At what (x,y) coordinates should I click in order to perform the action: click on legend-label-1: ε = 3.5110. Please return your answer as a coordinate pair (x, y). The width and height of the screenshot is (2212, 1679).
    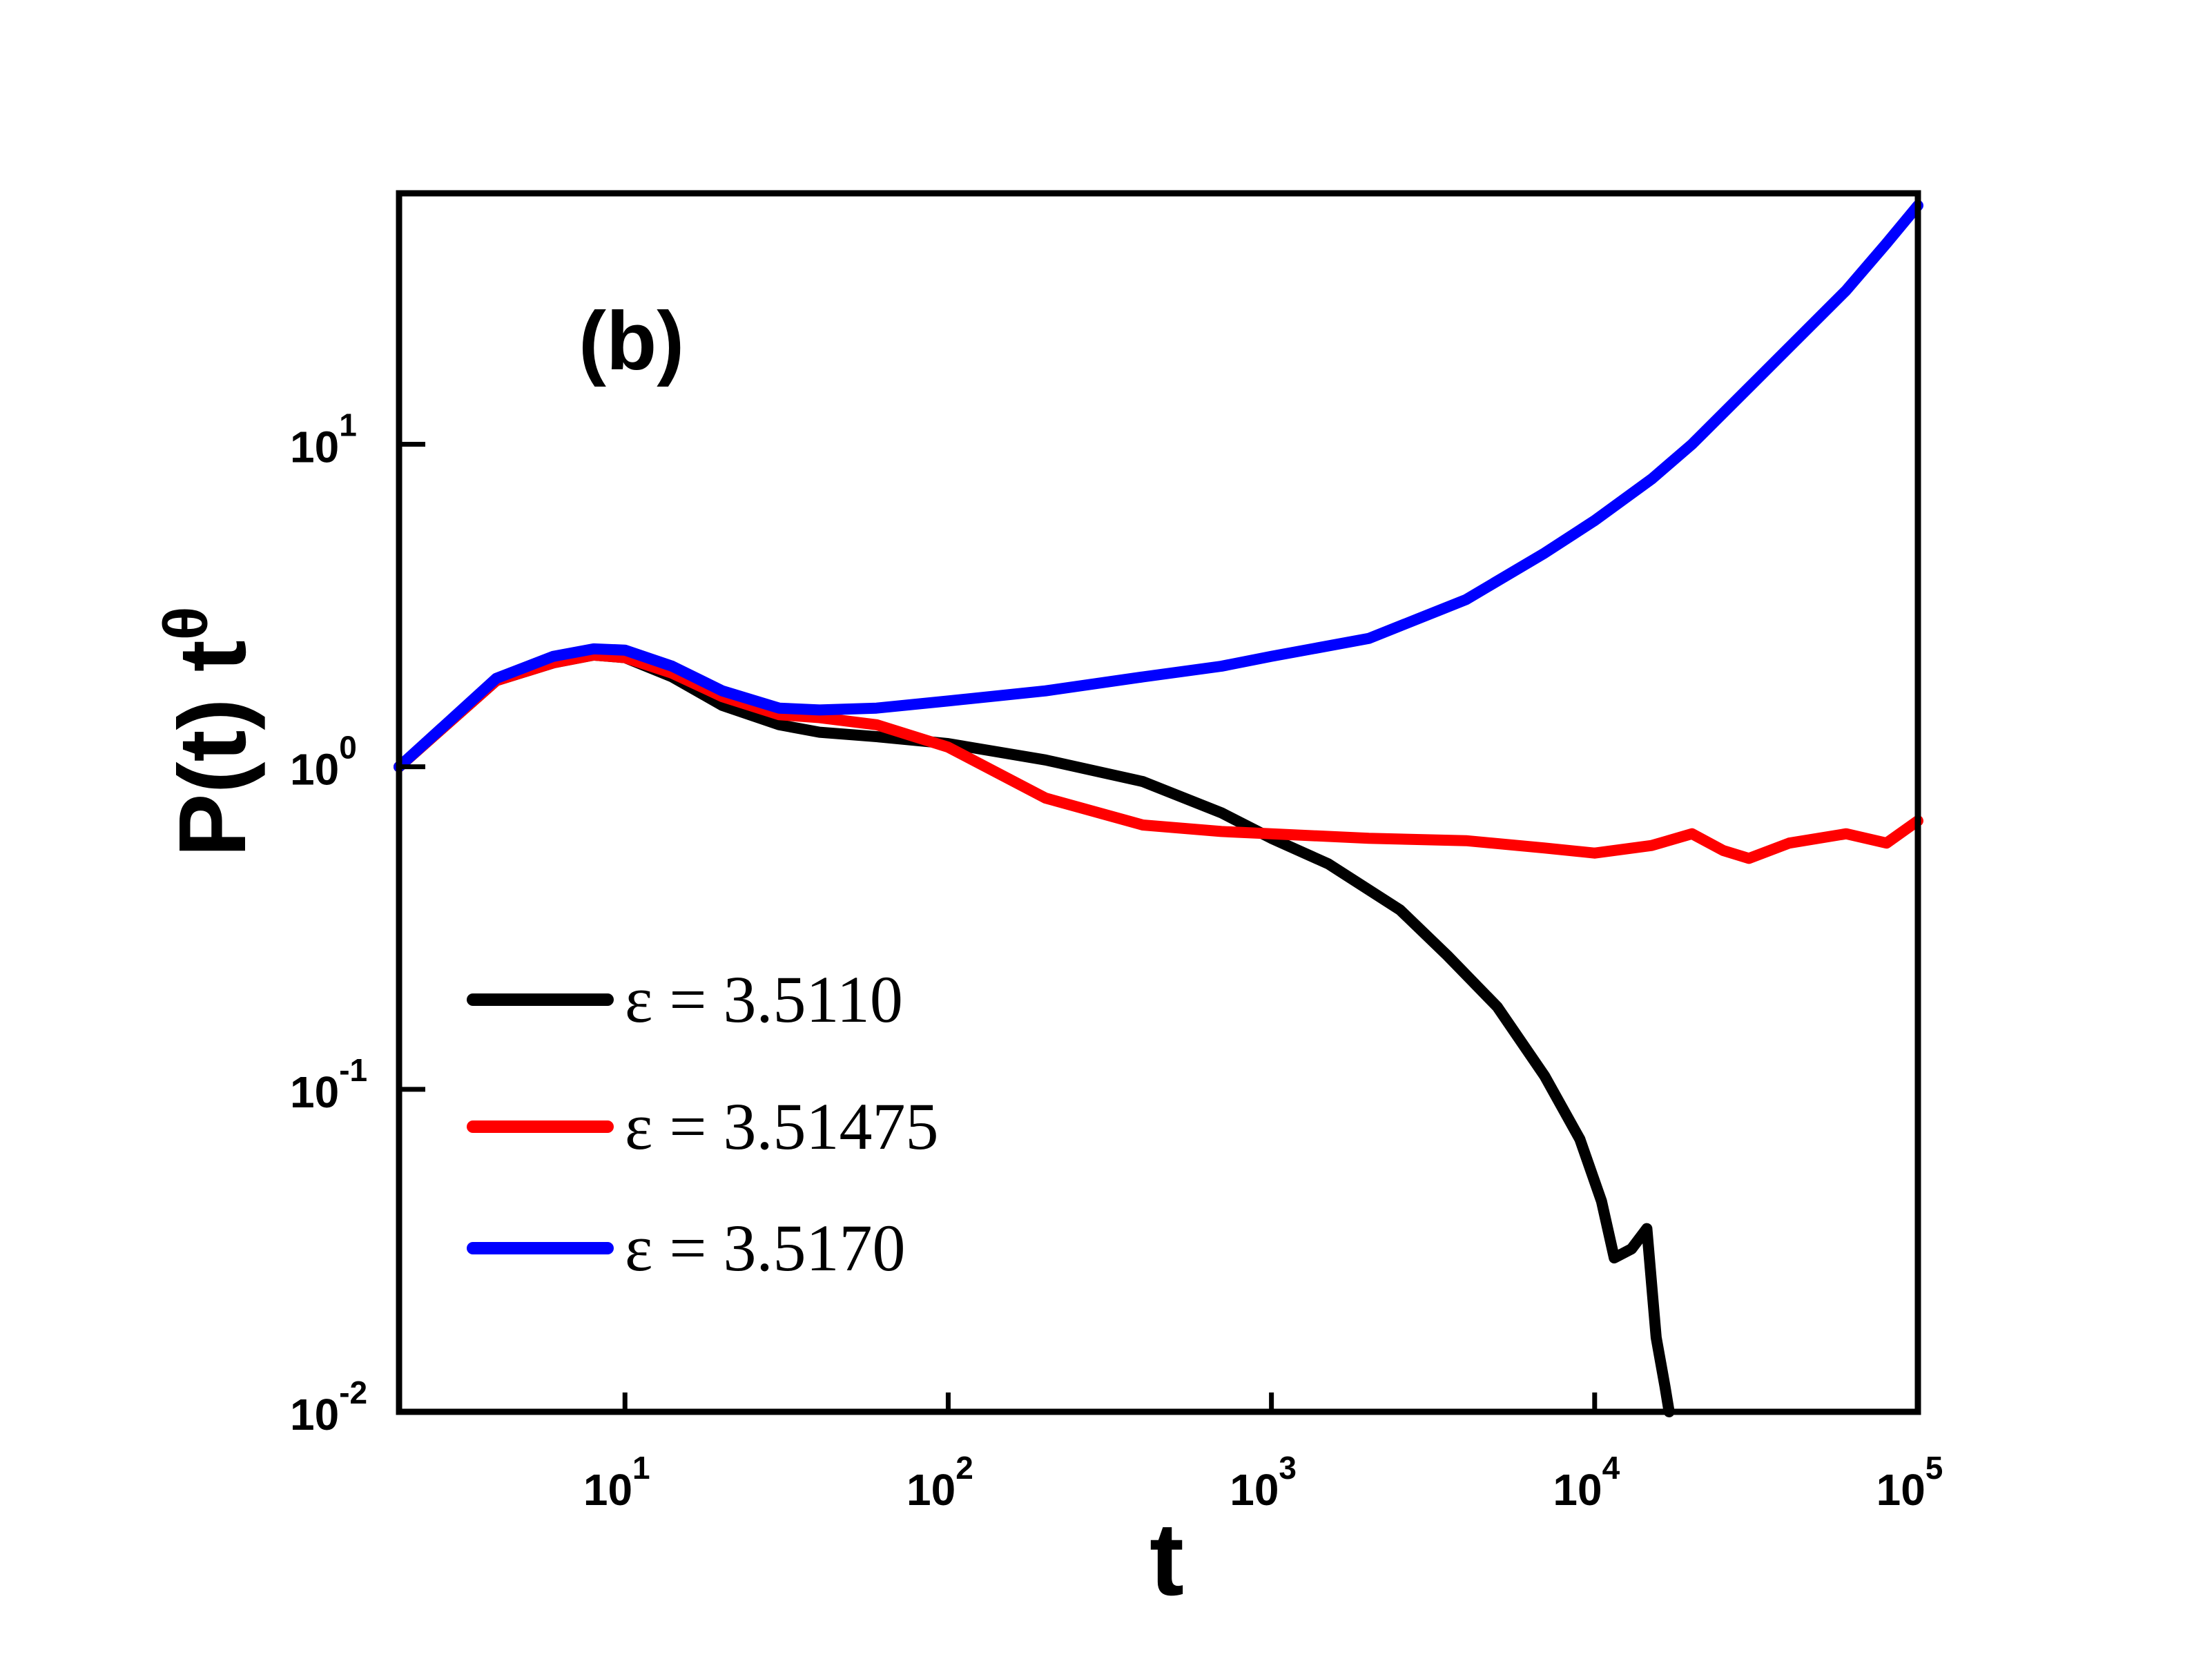
    Looking at the image, I should click on (764, 999).